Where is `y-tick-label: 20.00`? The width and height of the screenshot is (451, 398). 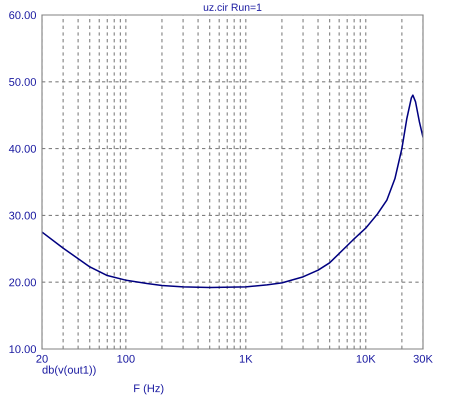 y-tick-label: 20.00 is located at coordinates (22, 282).